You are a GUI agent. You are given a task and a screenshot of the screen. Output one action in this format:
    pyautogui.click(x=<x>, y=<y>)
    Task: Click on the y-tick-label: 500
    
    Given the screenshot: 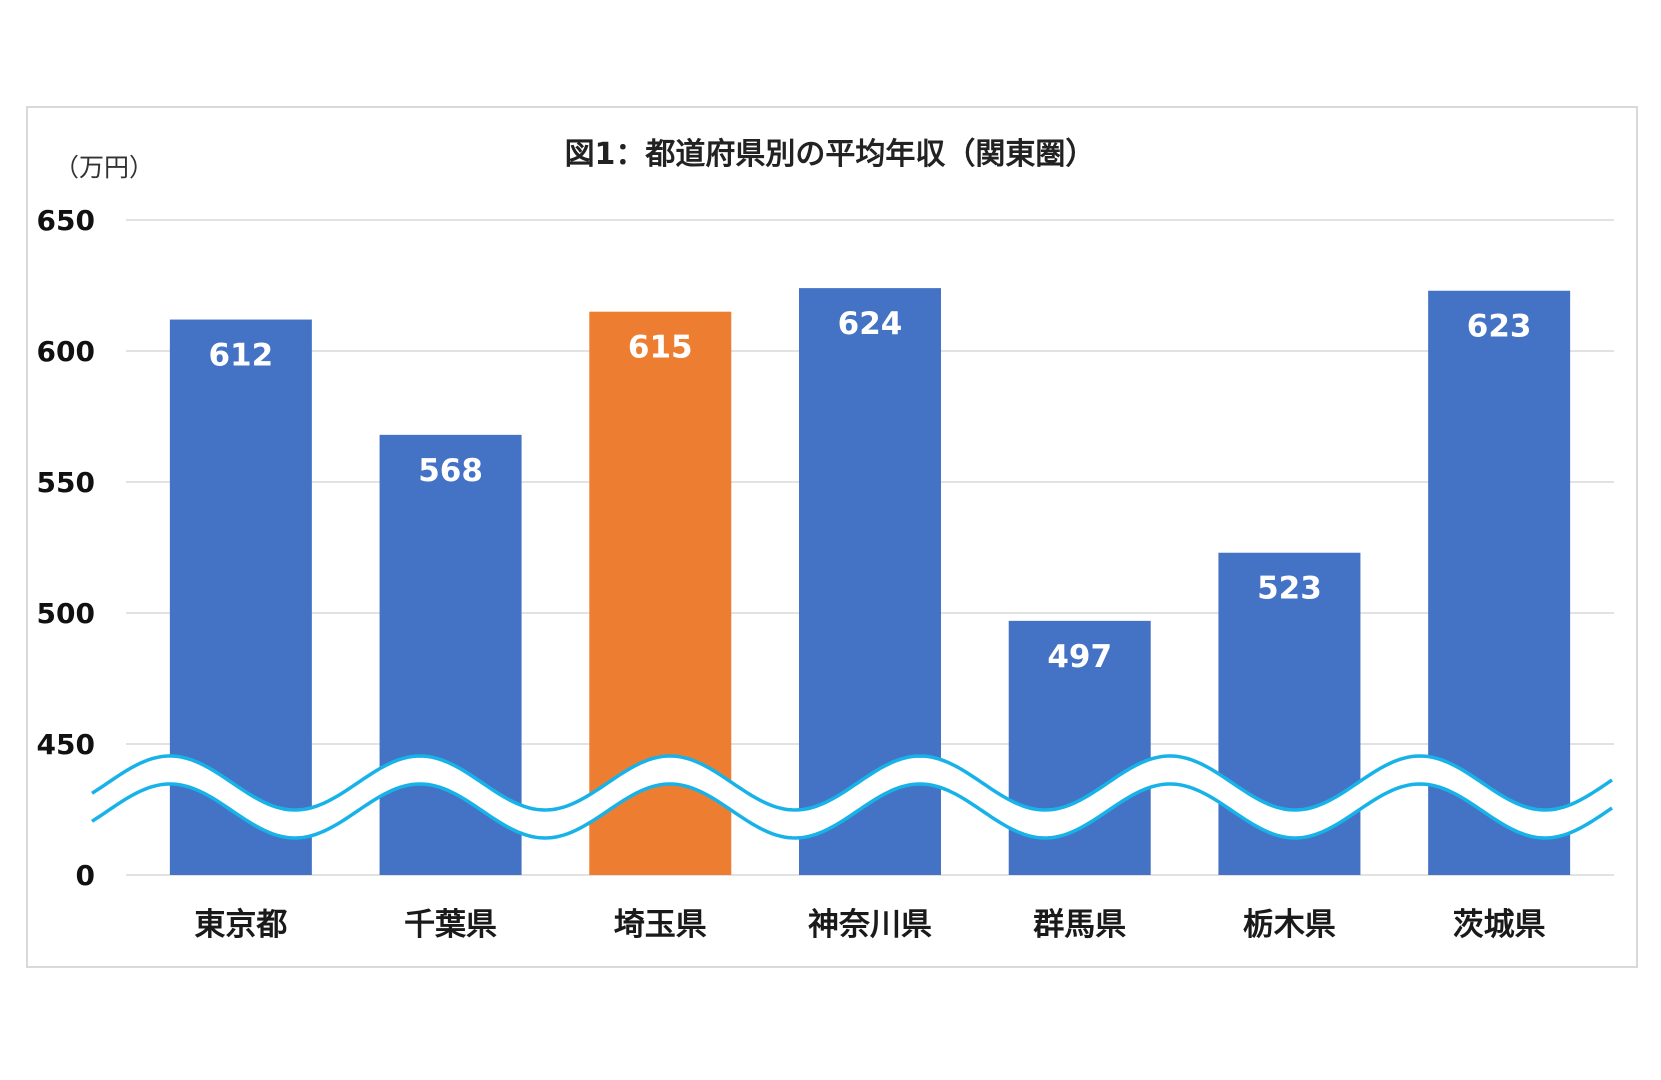 What is the action you would take?
    pyautogui.click(x=66, y=613)
    